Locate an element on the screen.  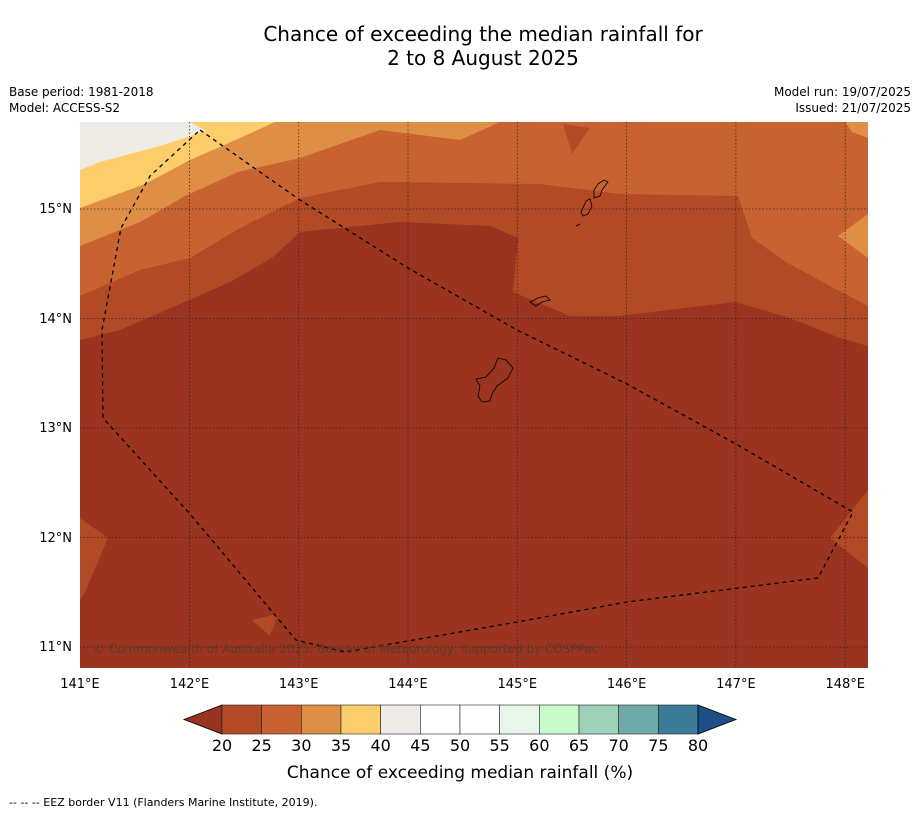
meta-left: Base period: 1981-2018 Model: ACCESS-S2 is located at coordinates (81, 100).